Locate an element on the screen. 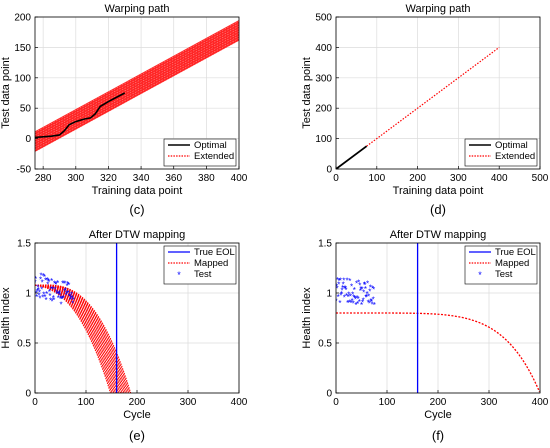 This screenshot has width=550, height=448. y-tick-label: -50 is located at coordinates (24, 170).